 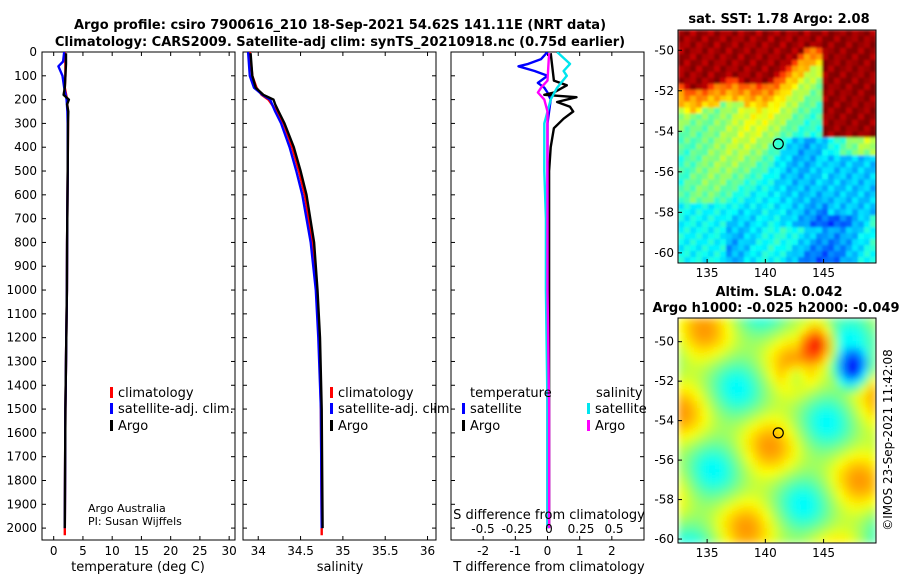 I want to click on sst-map-title: sat. SST: 1.78 Argo: 2.08, so click(x=778, y=19).